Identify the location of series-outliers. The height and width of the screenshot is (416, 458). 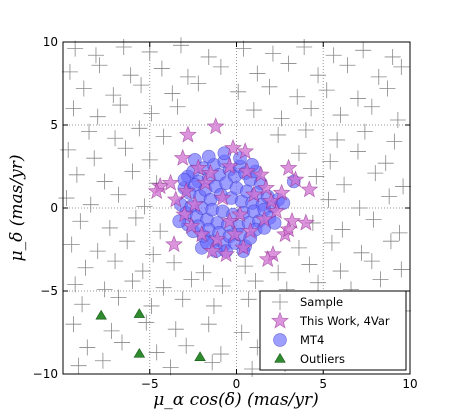
(150, 334).